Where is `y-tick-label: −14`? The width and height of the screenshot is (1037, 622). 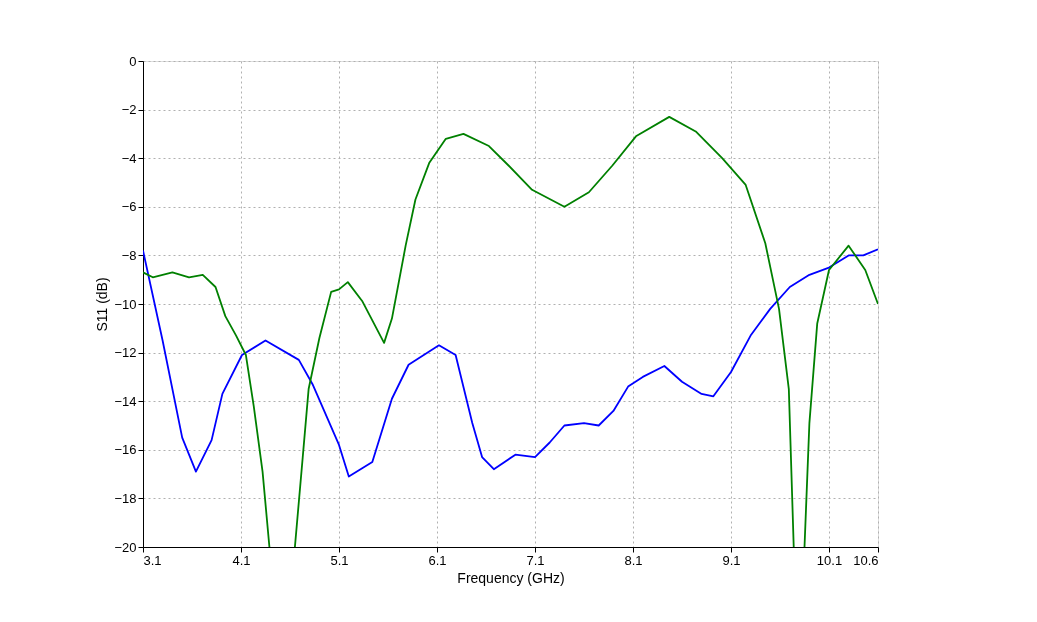 y-tick-label: −14 is located at coordinates (125, 401).